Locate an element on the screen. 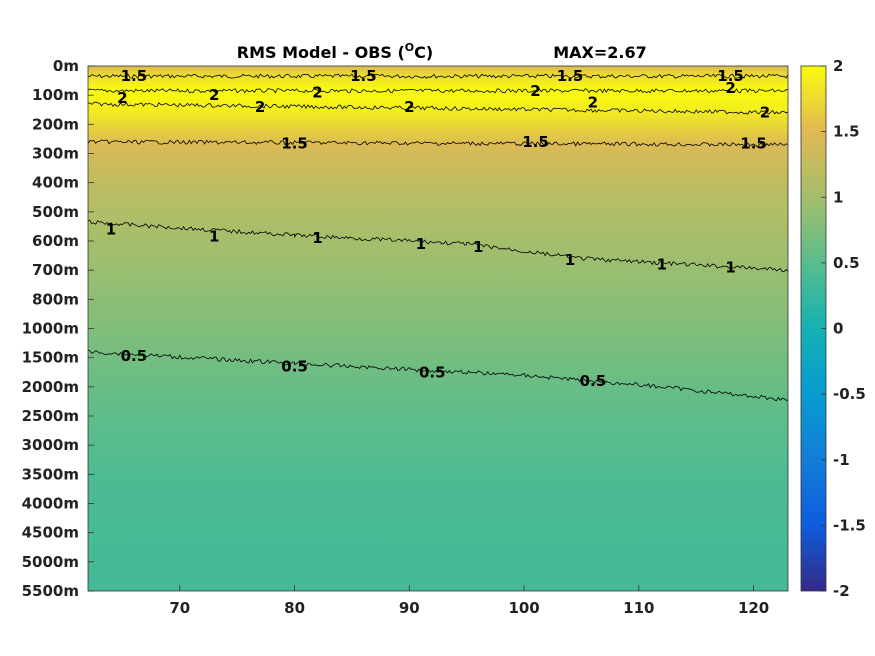 This screenshot has width=875, height=656. colorbar-tick-label: -1 is located at coordinates (841, 460).